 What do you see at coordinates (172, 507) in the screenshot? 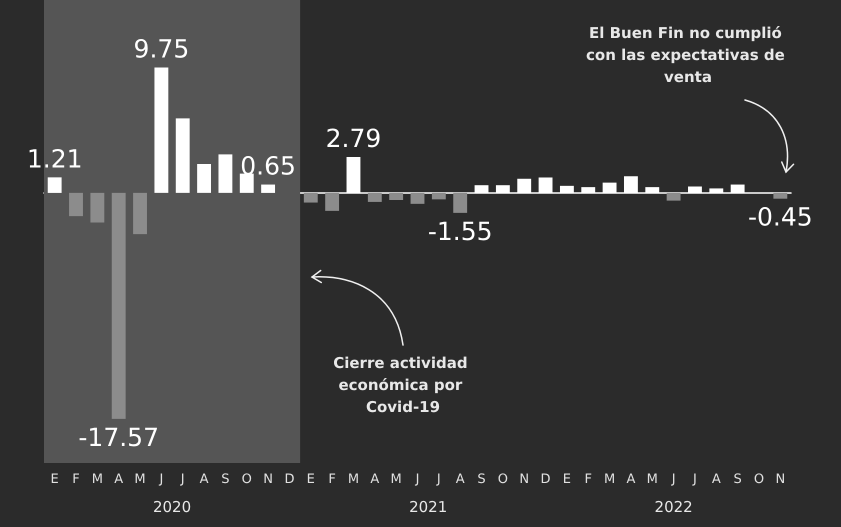
I see `text: 2020` at bounding box center [172, 507].